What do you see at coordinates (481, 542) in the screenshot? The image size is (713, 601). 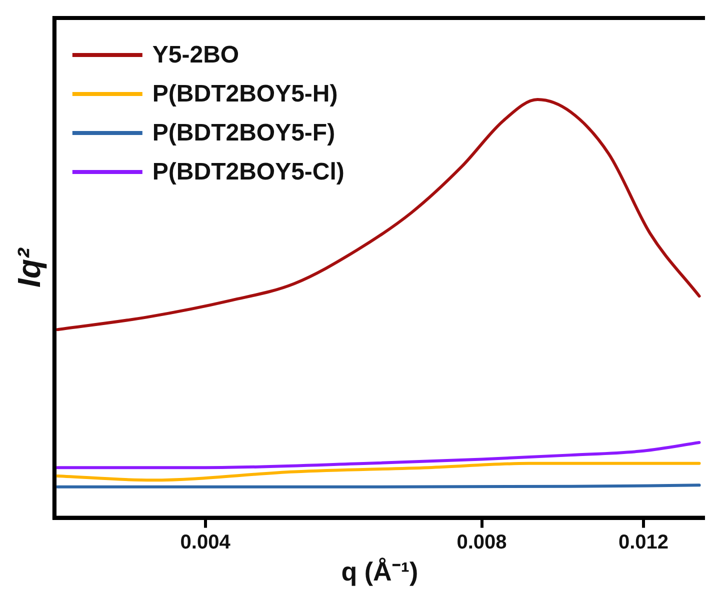 I see `x-tick-label: 0.008` at bounding box center [481, 542].